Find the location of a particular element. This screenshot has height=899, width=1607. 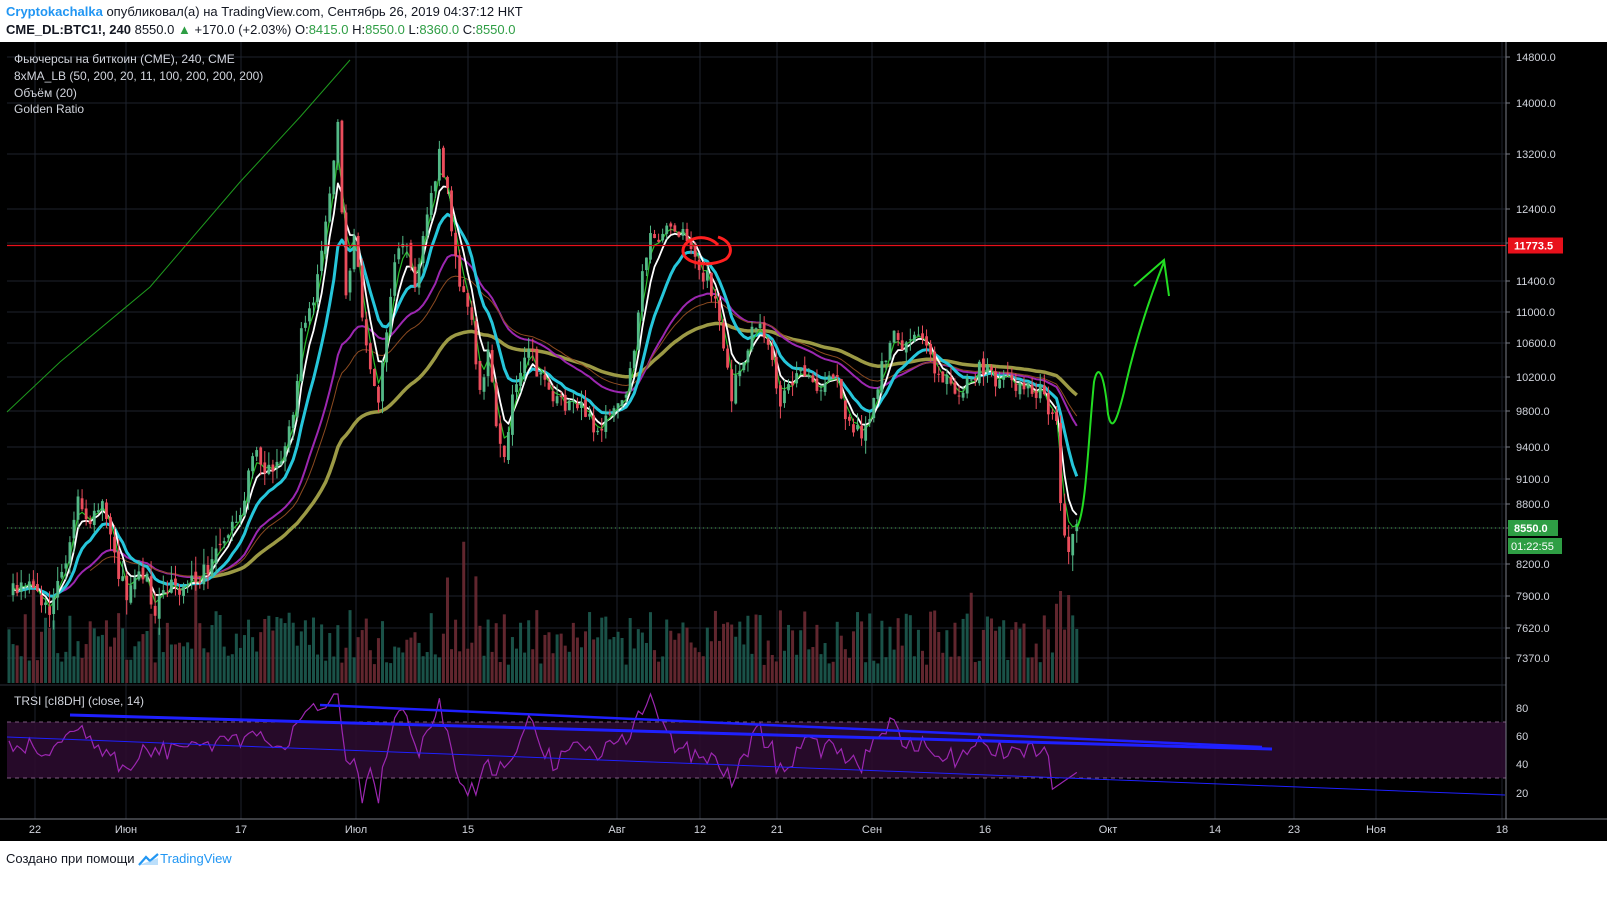

open-value: 8415.0 is located at coordinates (328, 29).